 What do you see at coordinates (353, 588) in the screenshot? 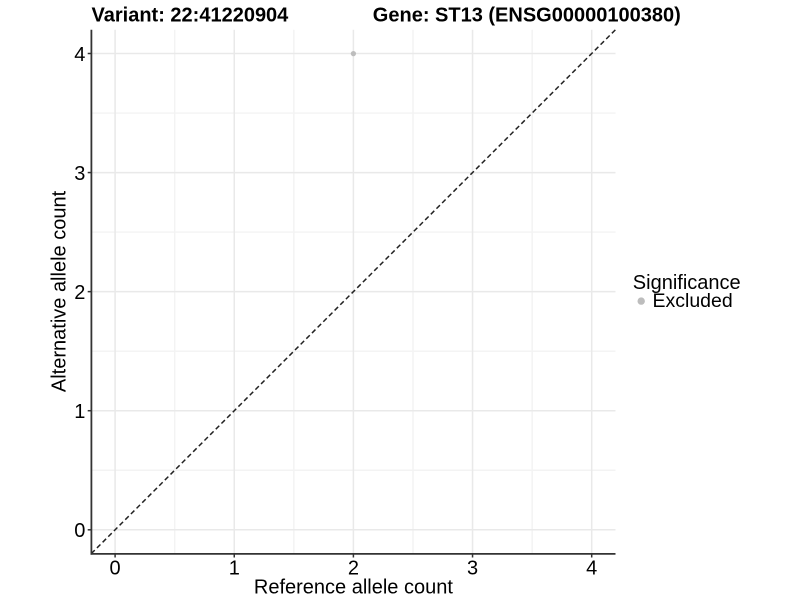
I see `svg-text: Reference allele count` at bounding box center [353, 588].